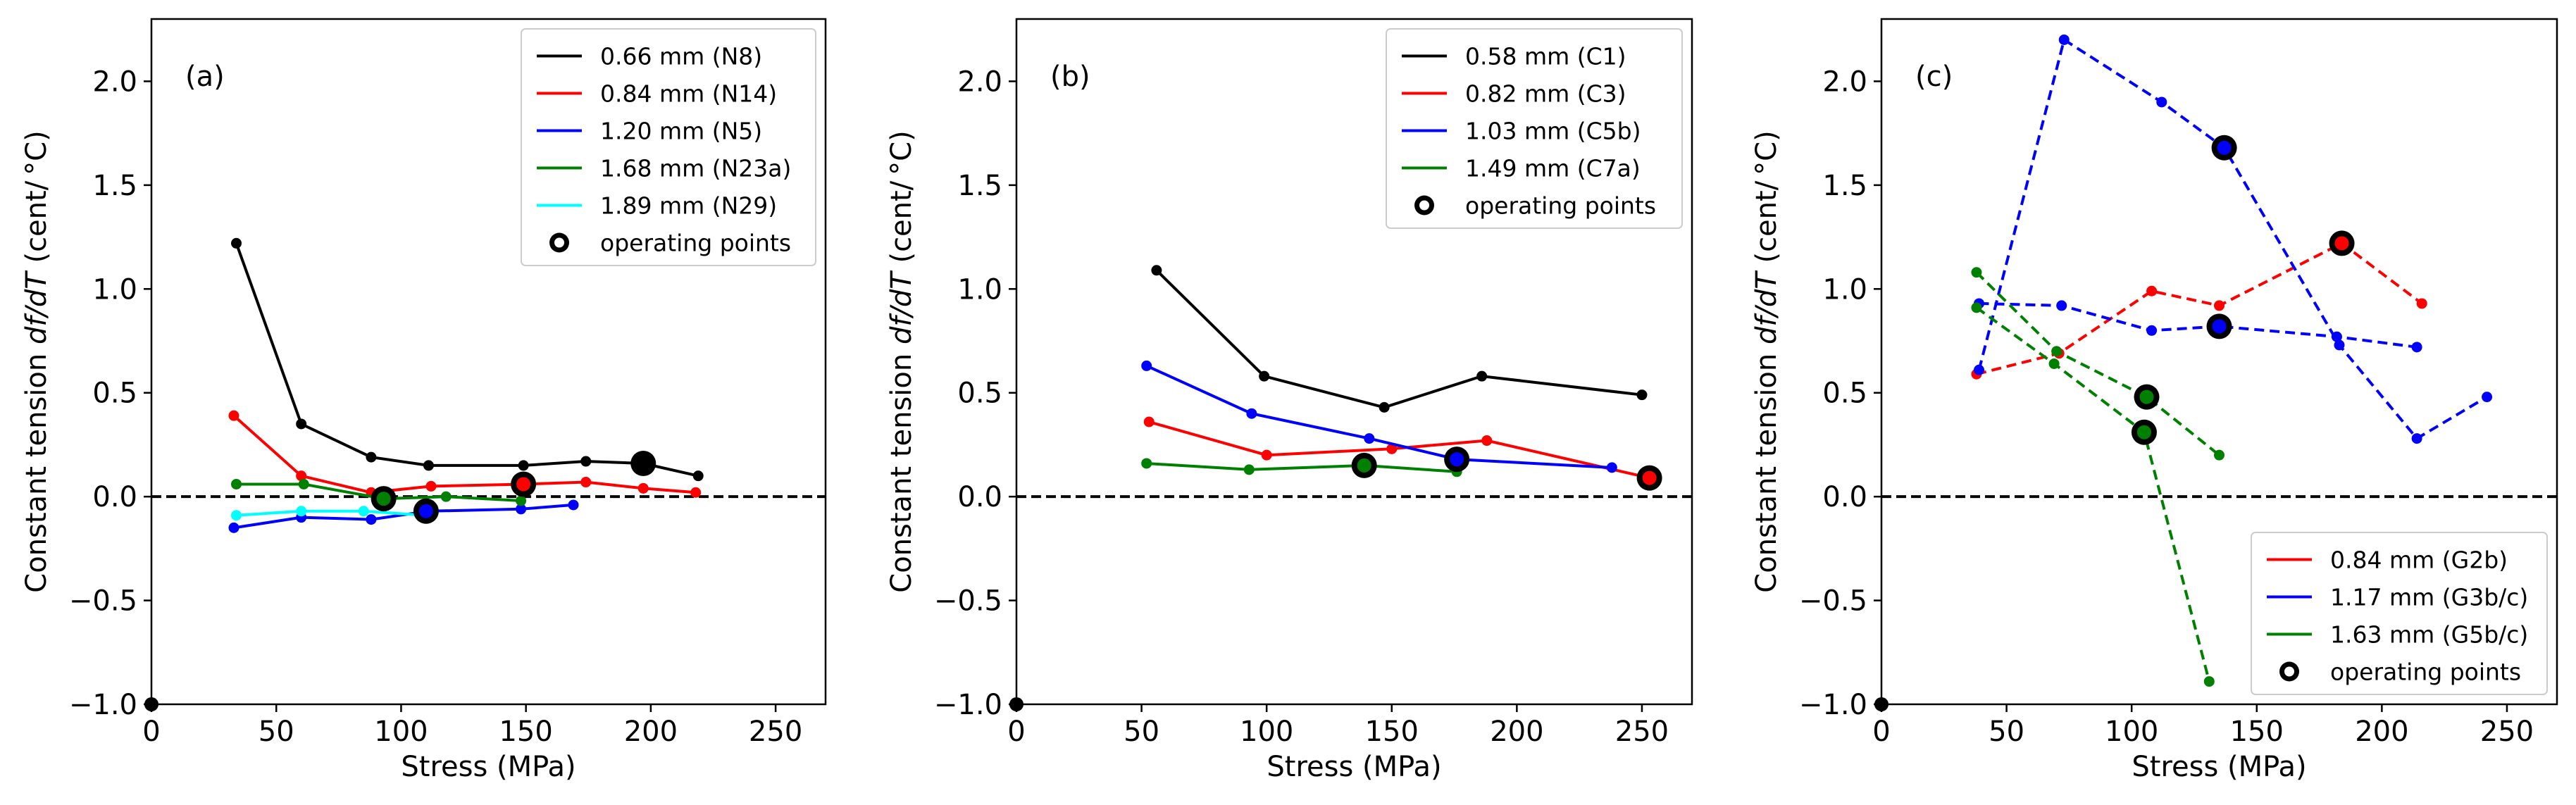  What do you see at coordinates (1141, 732) in the screenshot?
I see `x-tick-label: 50` at bounding box center [1141, 732].